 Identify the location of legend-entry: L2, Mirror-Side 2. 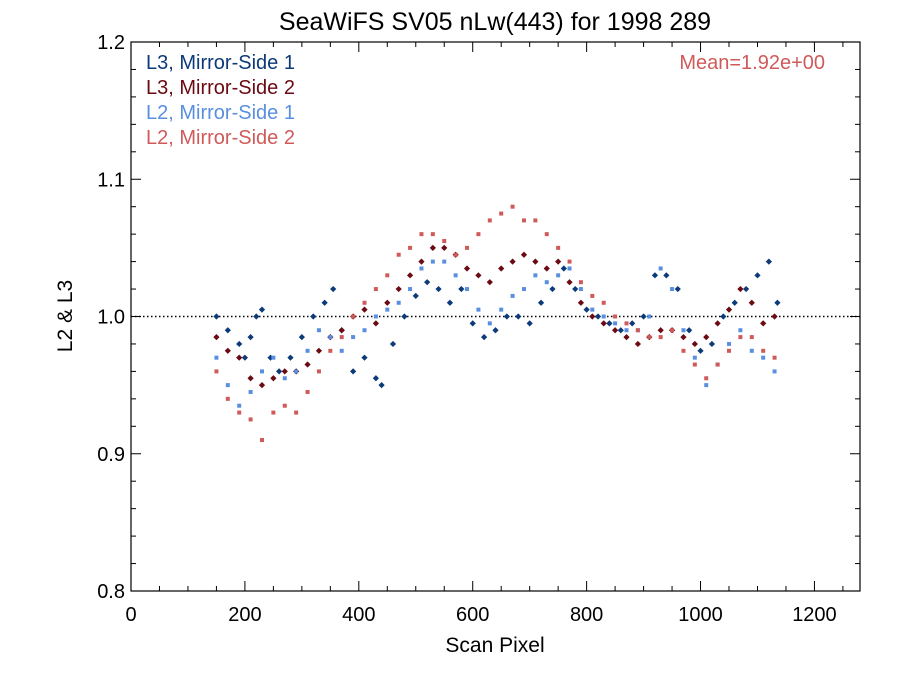
(220, 138).